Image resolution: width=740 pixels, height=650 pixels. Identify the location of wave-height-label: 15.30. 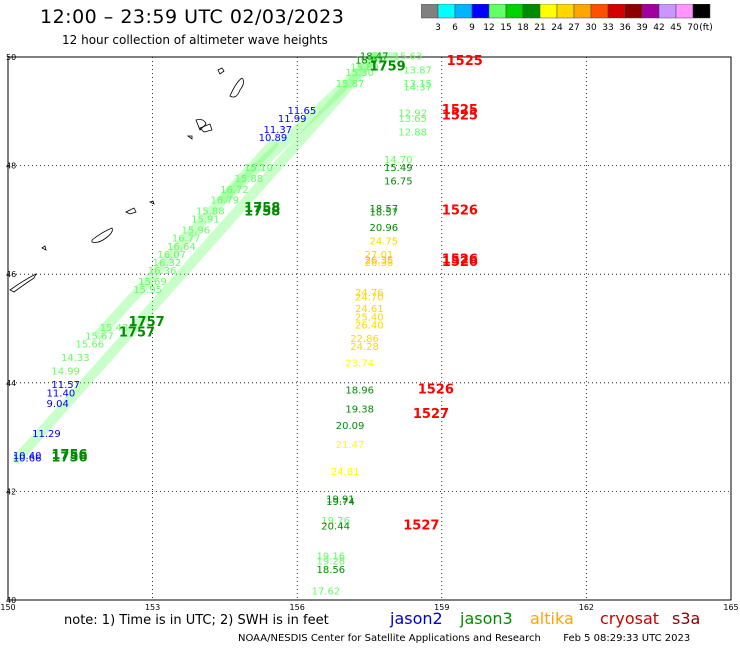
(359, 73).